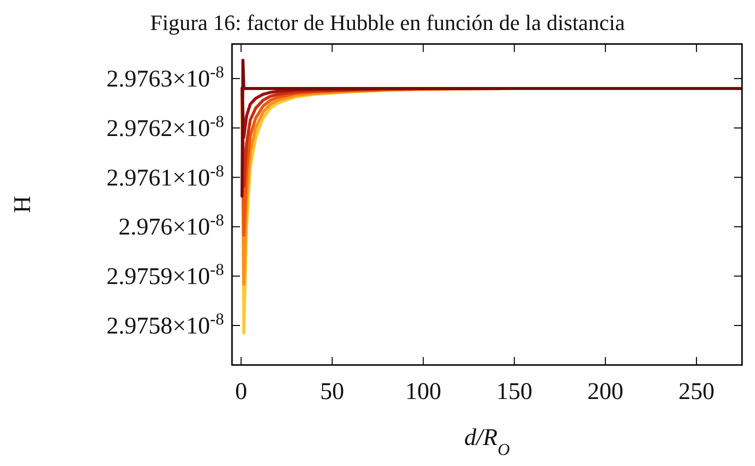 The width and height of the screenshot is (755, 466). I want to click on y-tick-label: 2.9761×10$^{-8}$, so click(165, 176).